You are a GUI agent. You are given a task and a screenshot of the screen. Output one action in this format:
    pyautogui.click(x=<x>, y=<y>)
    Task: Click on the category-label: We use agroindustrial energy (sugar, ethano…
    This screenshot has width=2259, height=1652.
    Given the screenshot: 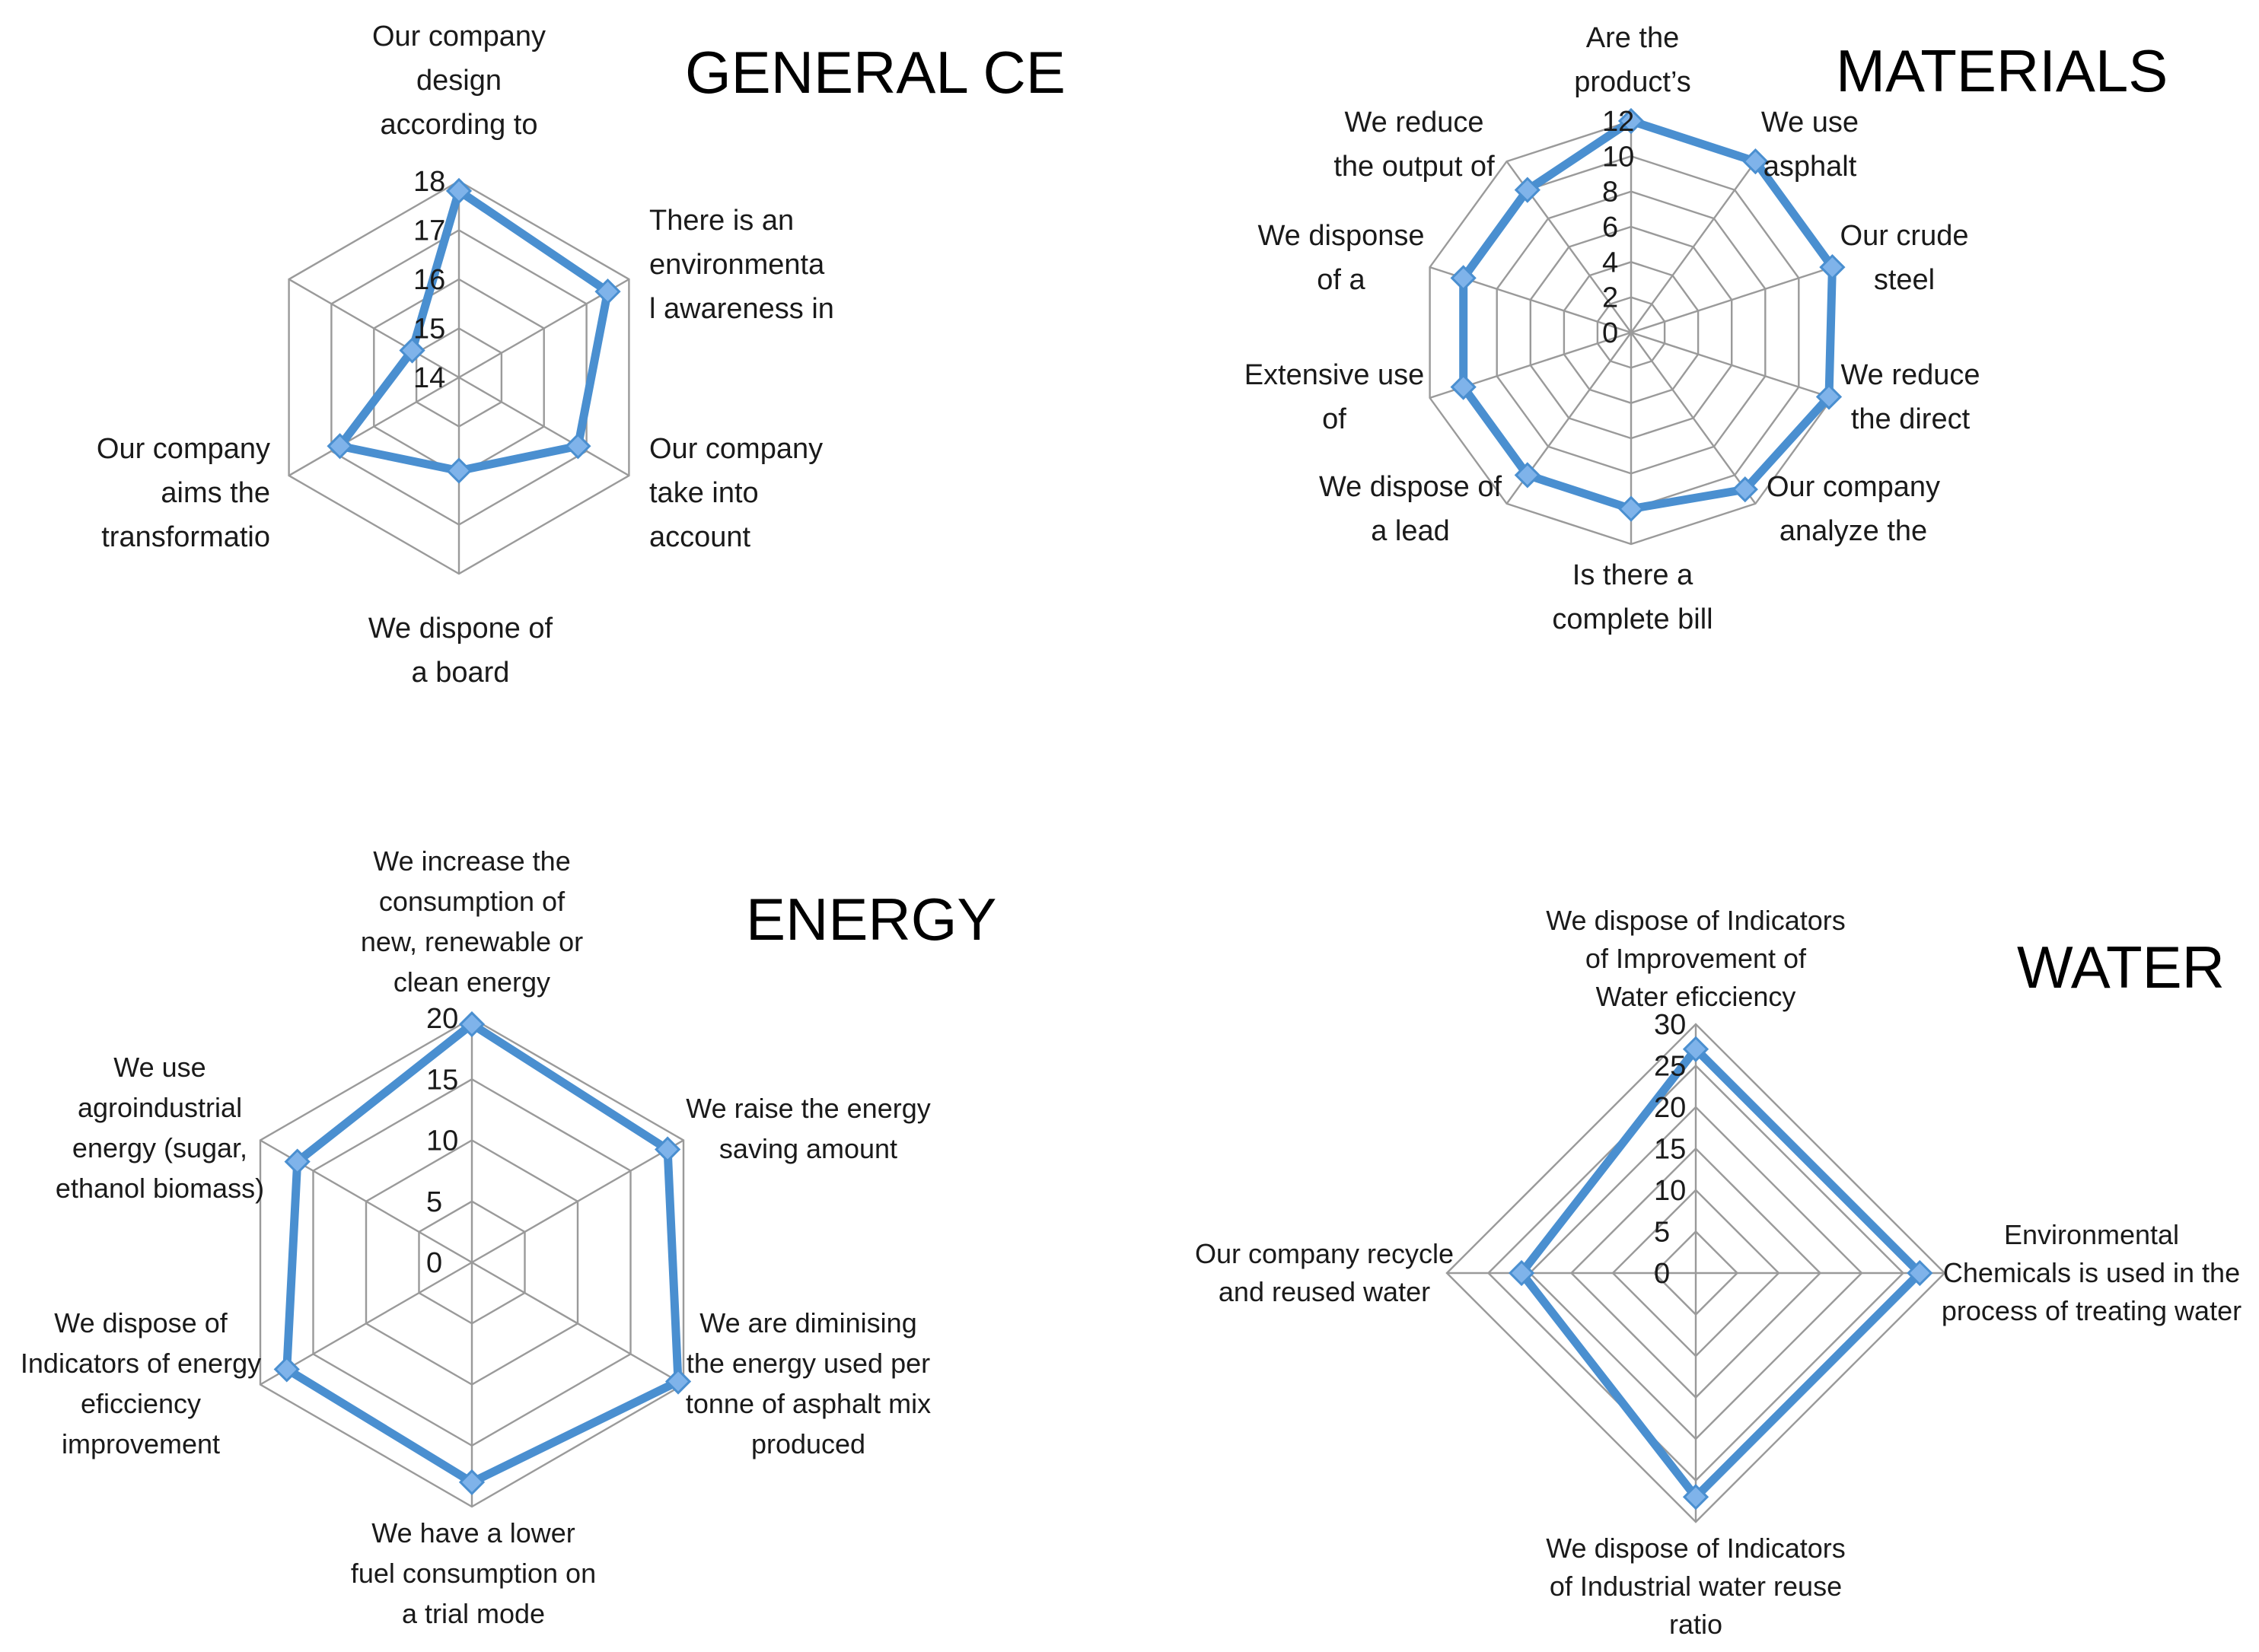 What is the action you would take?
    pyautogui.click(x=160, y=1128)
    